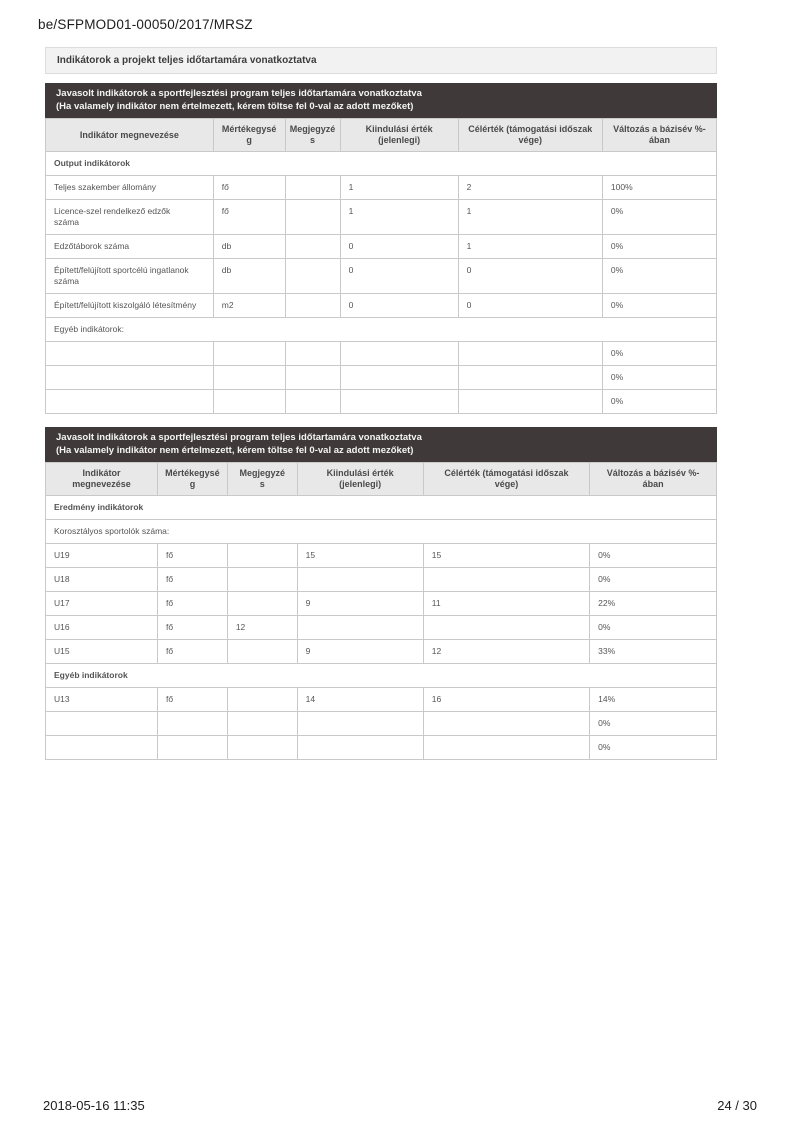 This screenshot has width=800, height=1132. What do you see at coordinates (101, 579) in the screenshot?
I see `table-cell: U18` at bounding box center [101, 579].